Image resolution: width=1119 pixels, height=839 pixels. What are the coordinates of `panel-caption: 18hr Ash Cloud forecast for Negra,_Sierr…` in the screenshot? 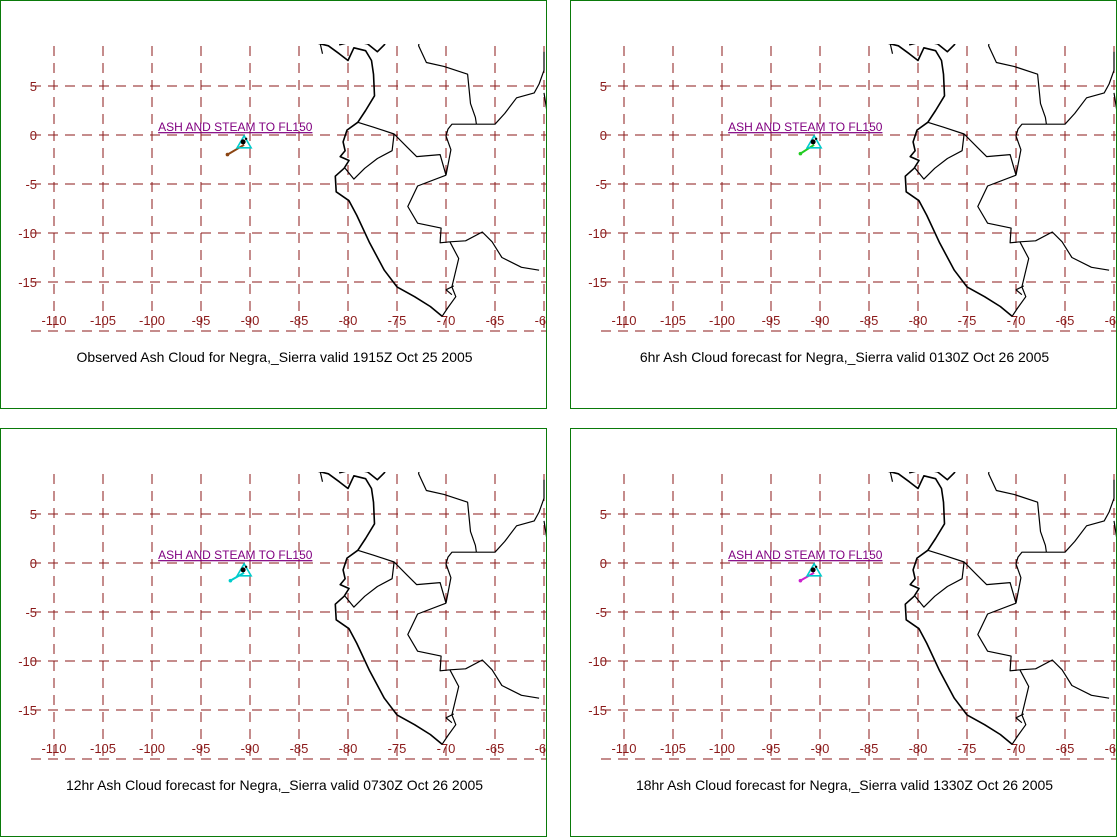 It's located at (844, 785).